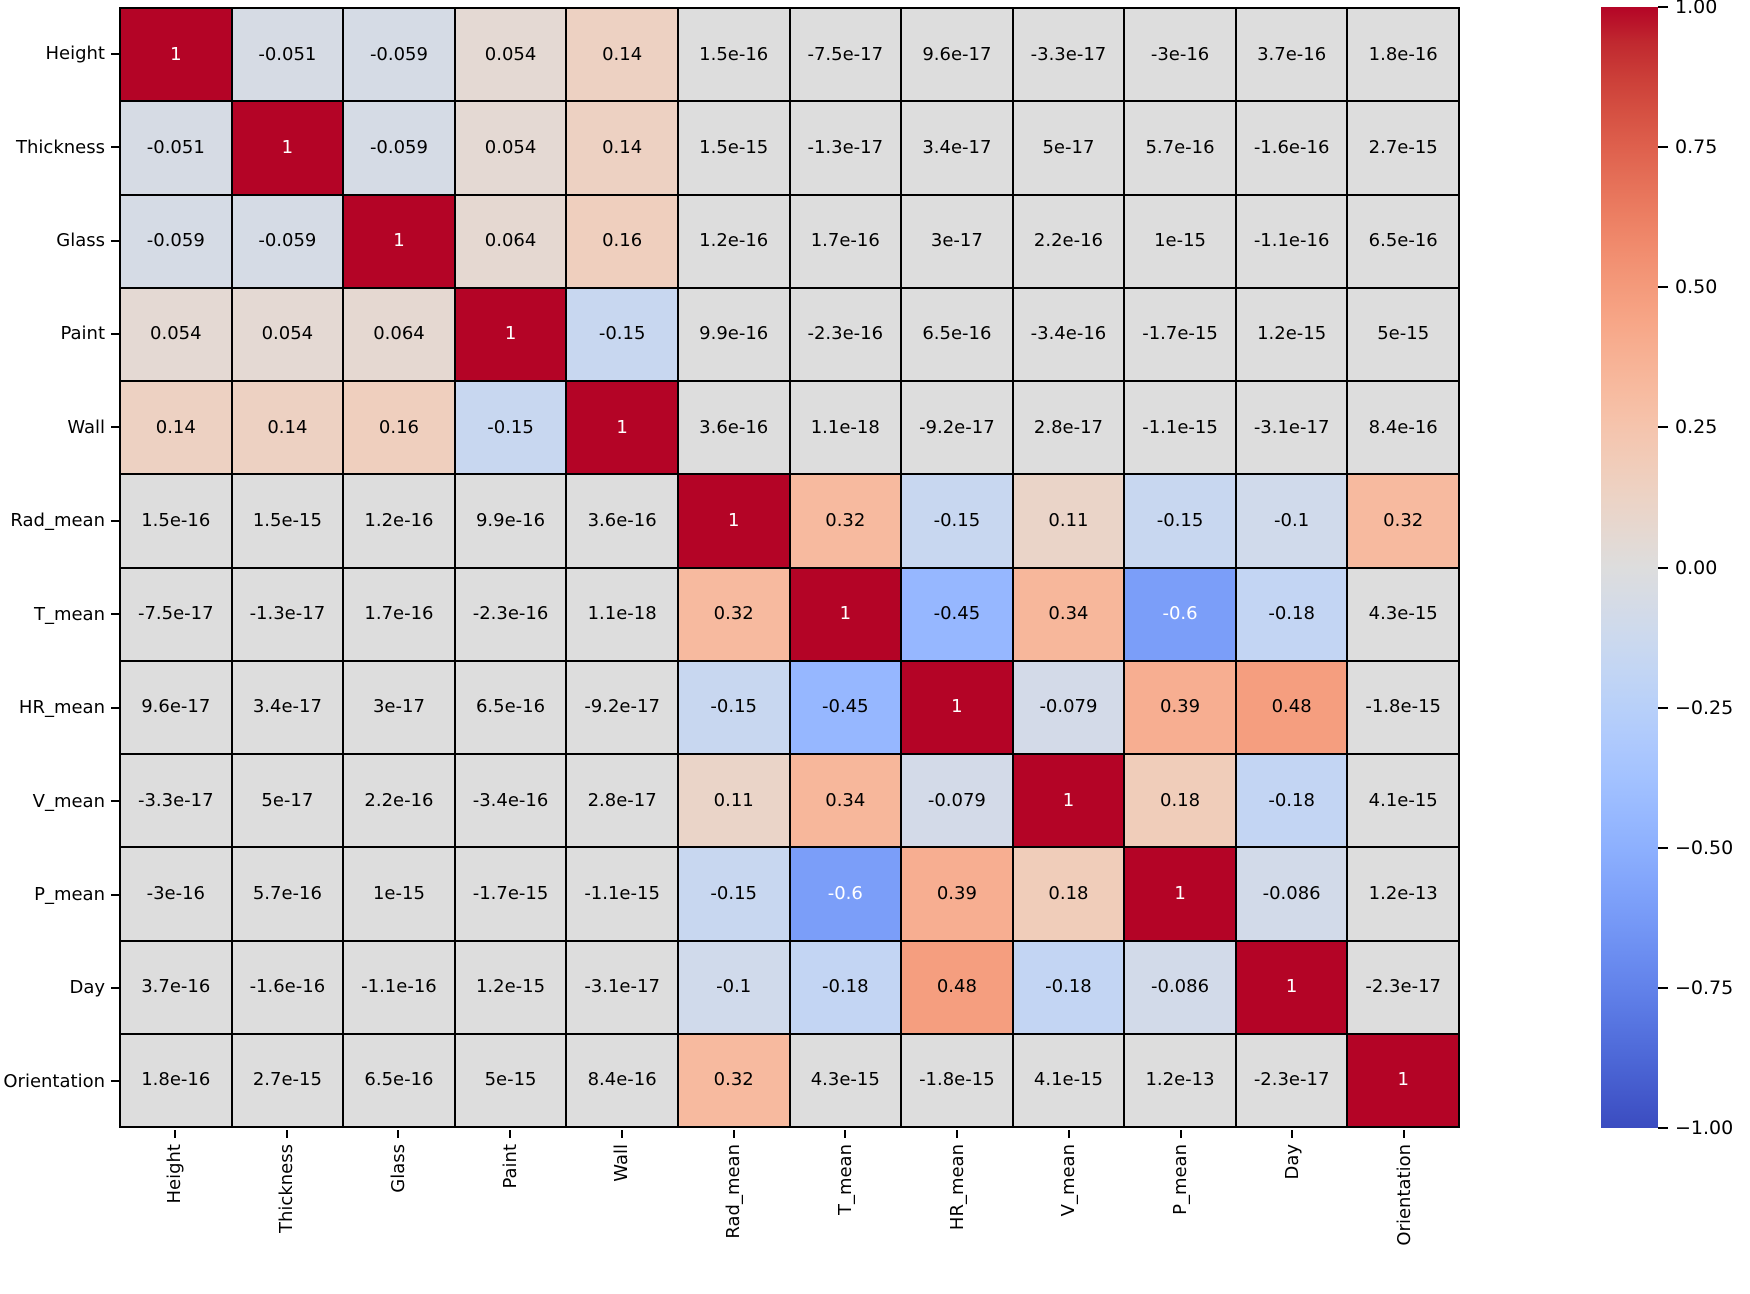 The height and width of the screenshot is (1294, 1750). What do you see at coordinates (1696, 427) in the screenshot?
I see `colorbar-tick-label: 0.25` at bounding box center [1696, 427].